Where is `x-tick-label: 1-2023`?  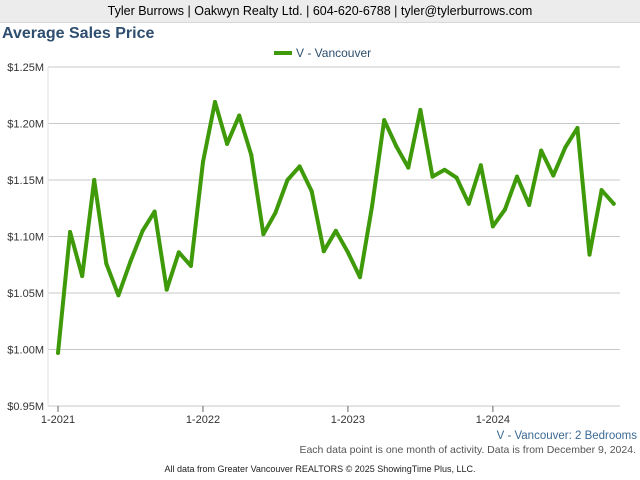 x-tick-label: 1-2023 is located at coordinates (348, 420).